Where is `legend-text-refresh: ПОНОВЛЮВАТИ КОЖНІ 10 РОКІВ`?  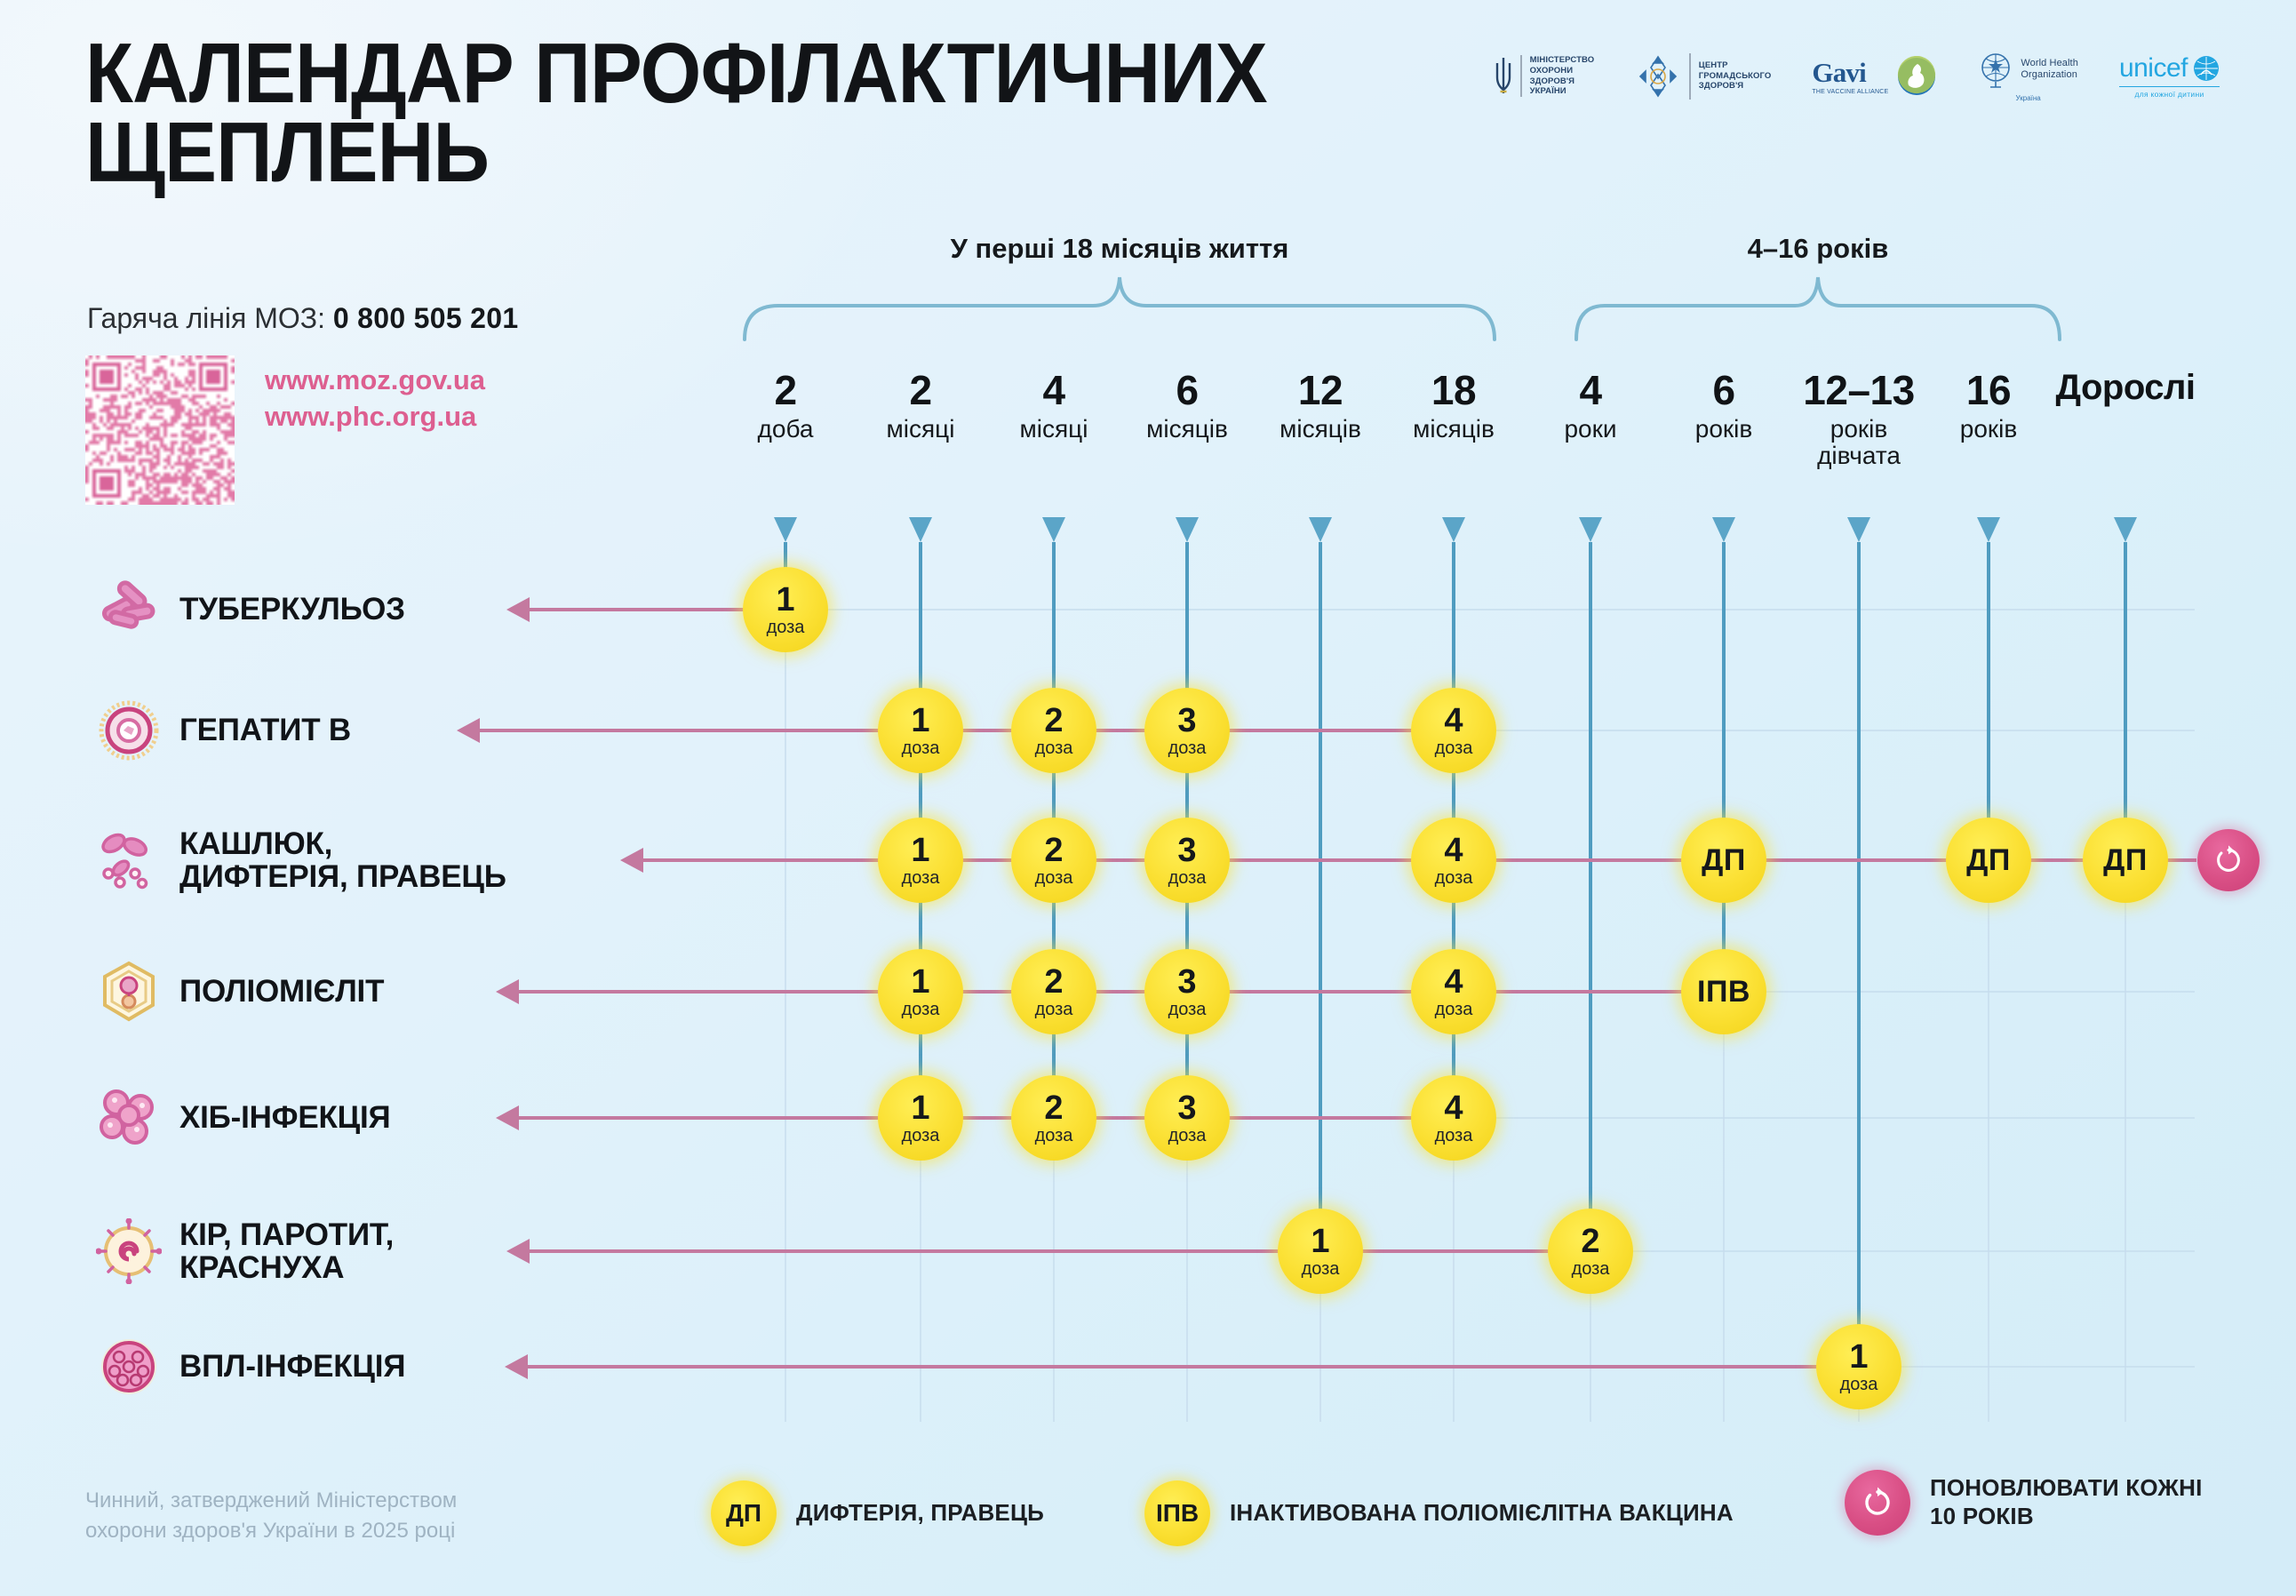 legend-text-refresh: ПОНОВЛЮВАТИ КОЖНІ 10 РОКІВ is located at coordinates (2066, 1502).